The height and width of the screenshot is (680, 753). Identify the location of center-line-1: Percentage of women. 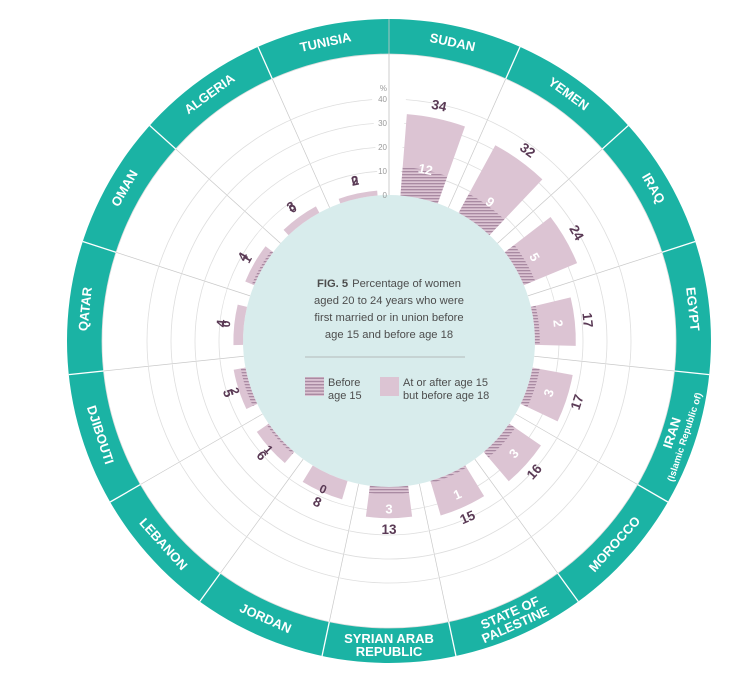
(406, 284).